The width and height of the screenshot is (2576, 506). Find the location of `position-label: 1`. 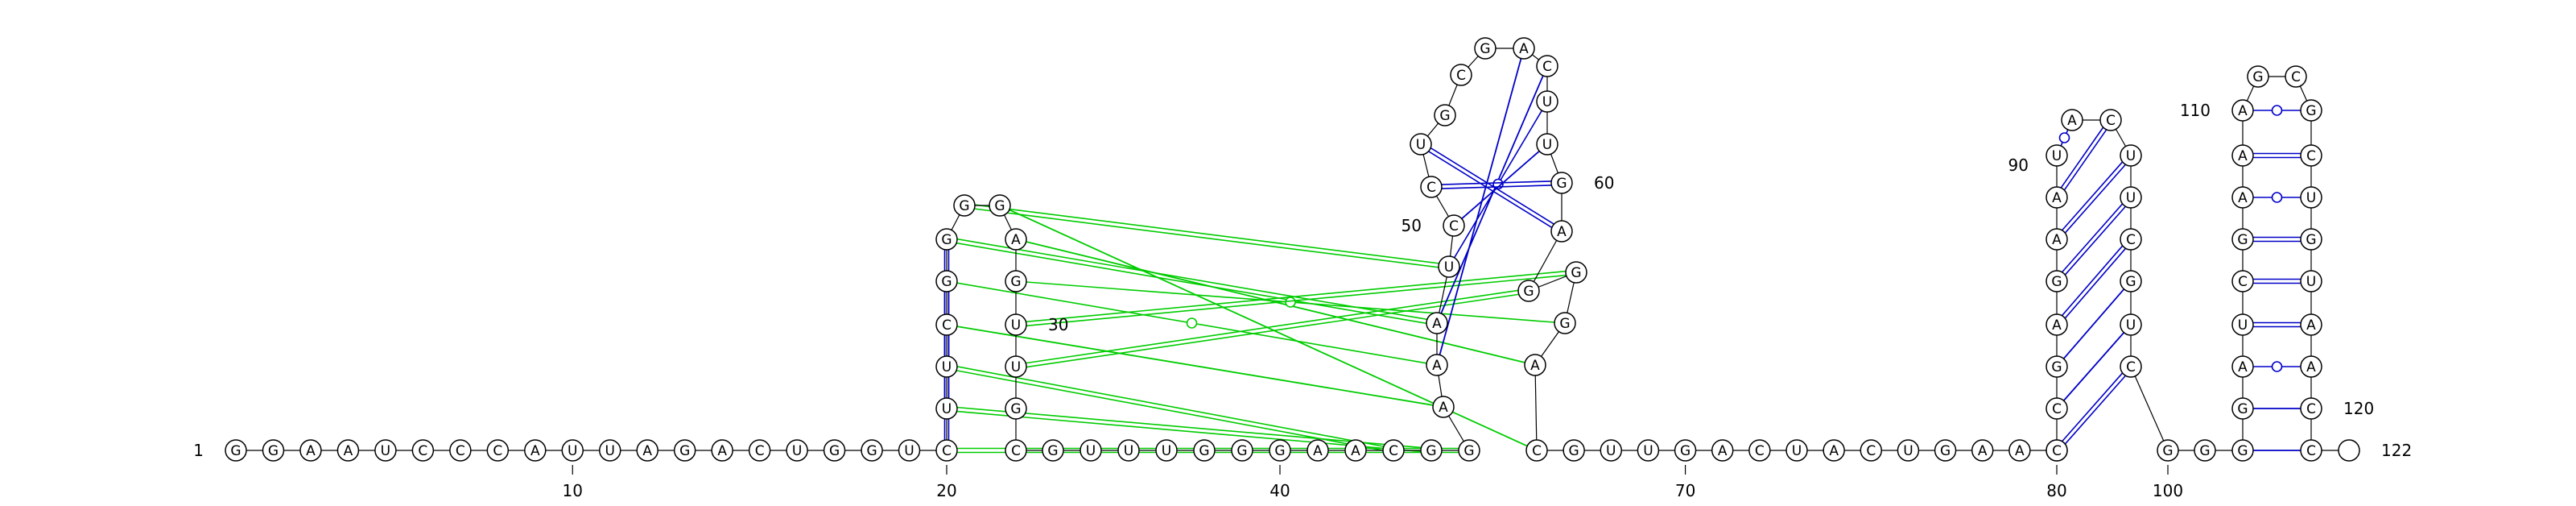

position-label: 1 is located at coordinates (198, 450).